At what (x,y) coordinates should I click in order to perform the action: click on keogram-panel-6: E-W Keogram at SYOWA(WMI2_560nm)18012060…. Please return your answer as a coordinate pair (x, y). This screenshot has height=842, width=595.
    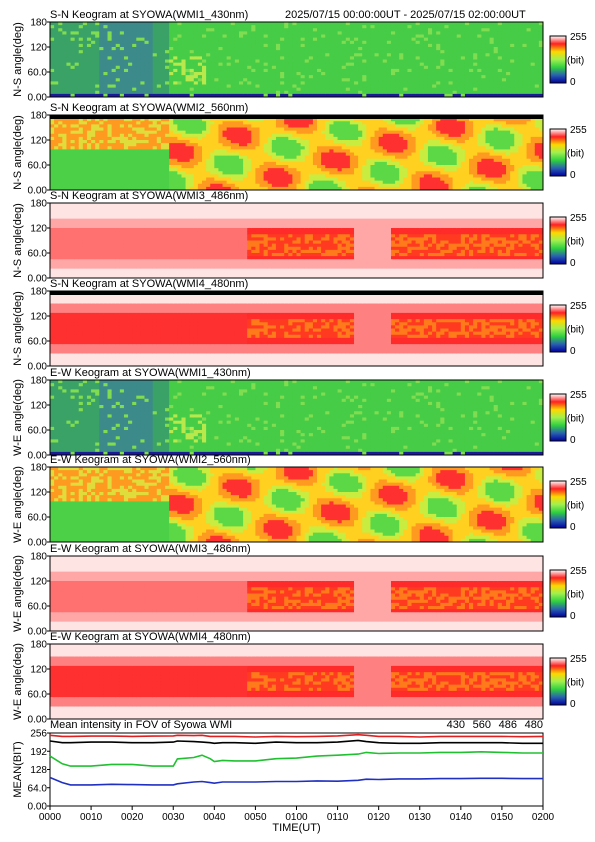
    Looking at the image, I should click on (299, 501).